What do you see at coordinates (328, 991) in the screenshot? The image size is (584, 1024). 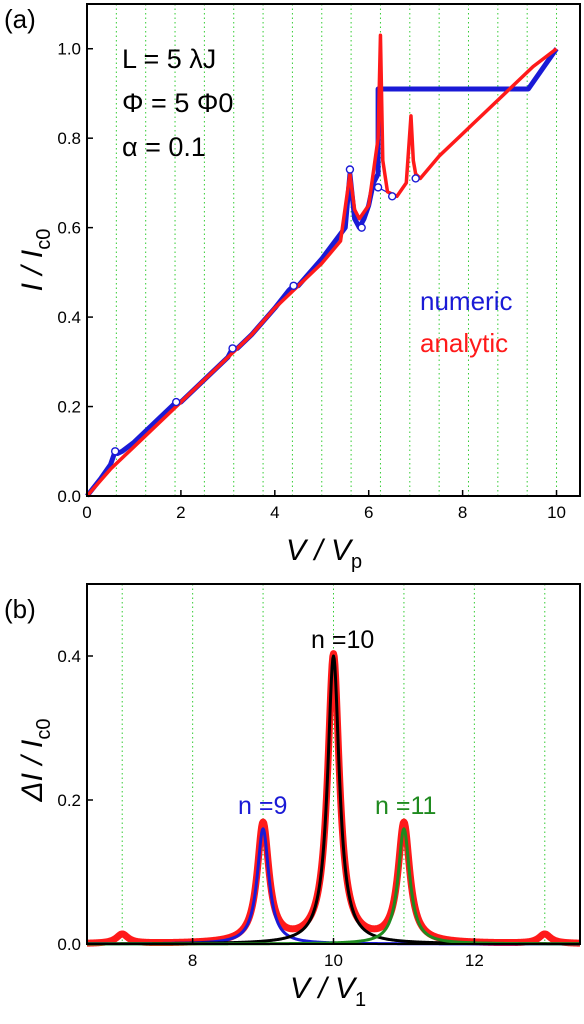 I see `panel-b-xlabel: V / V1` at bounding box center [328, 991].